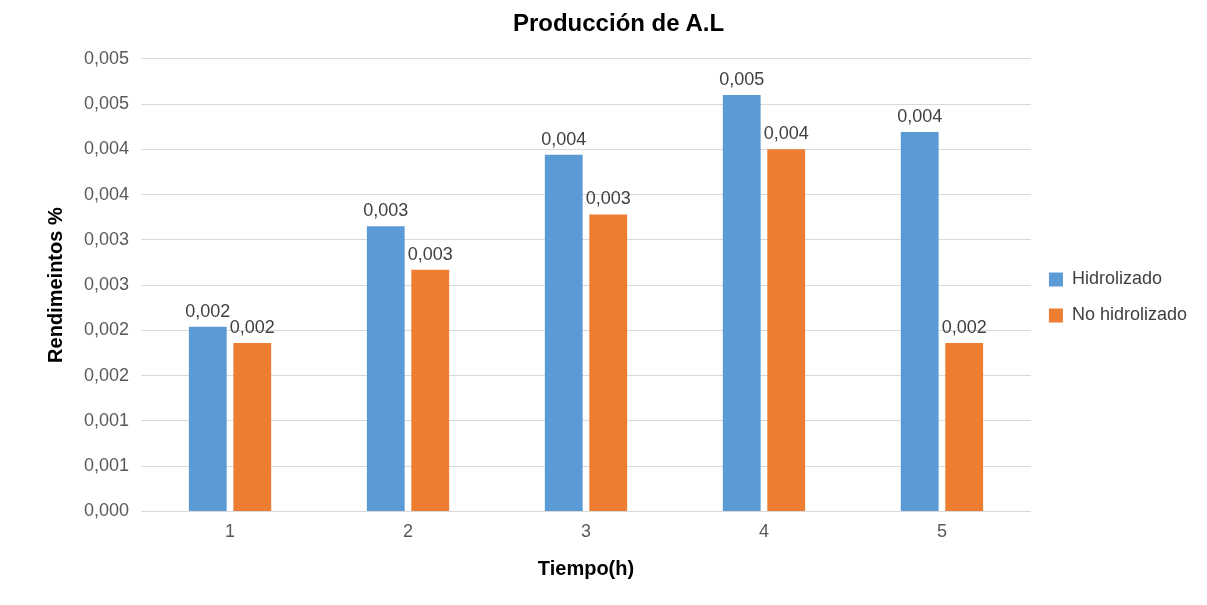 Image resolution: width=1207 pixels, height=605 pixels. I want to click on y-axis-title: Rendimeintos %, so click(54, 285).